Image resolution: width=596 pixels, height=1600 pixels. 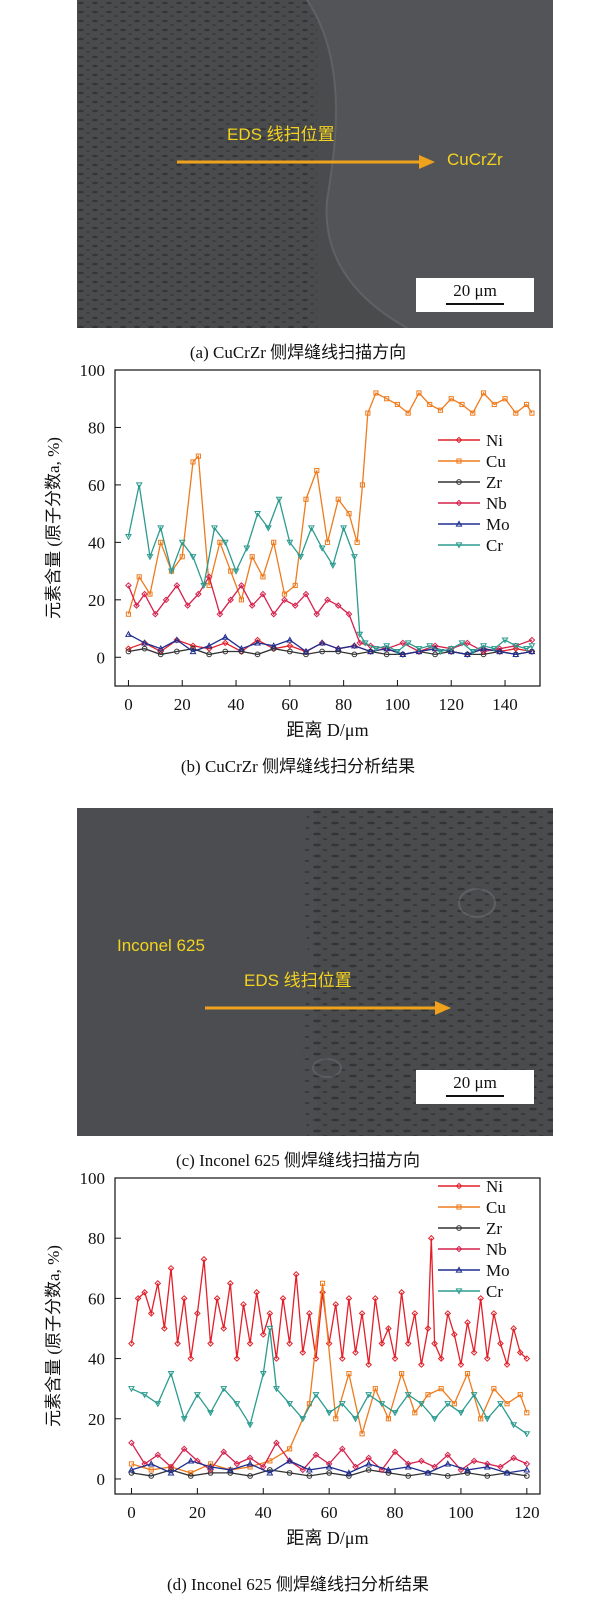 What do you see at coordinates (498, 1270) in the screenshot?
I see `legend-label: Mo` at bounding box center [498, 1270].